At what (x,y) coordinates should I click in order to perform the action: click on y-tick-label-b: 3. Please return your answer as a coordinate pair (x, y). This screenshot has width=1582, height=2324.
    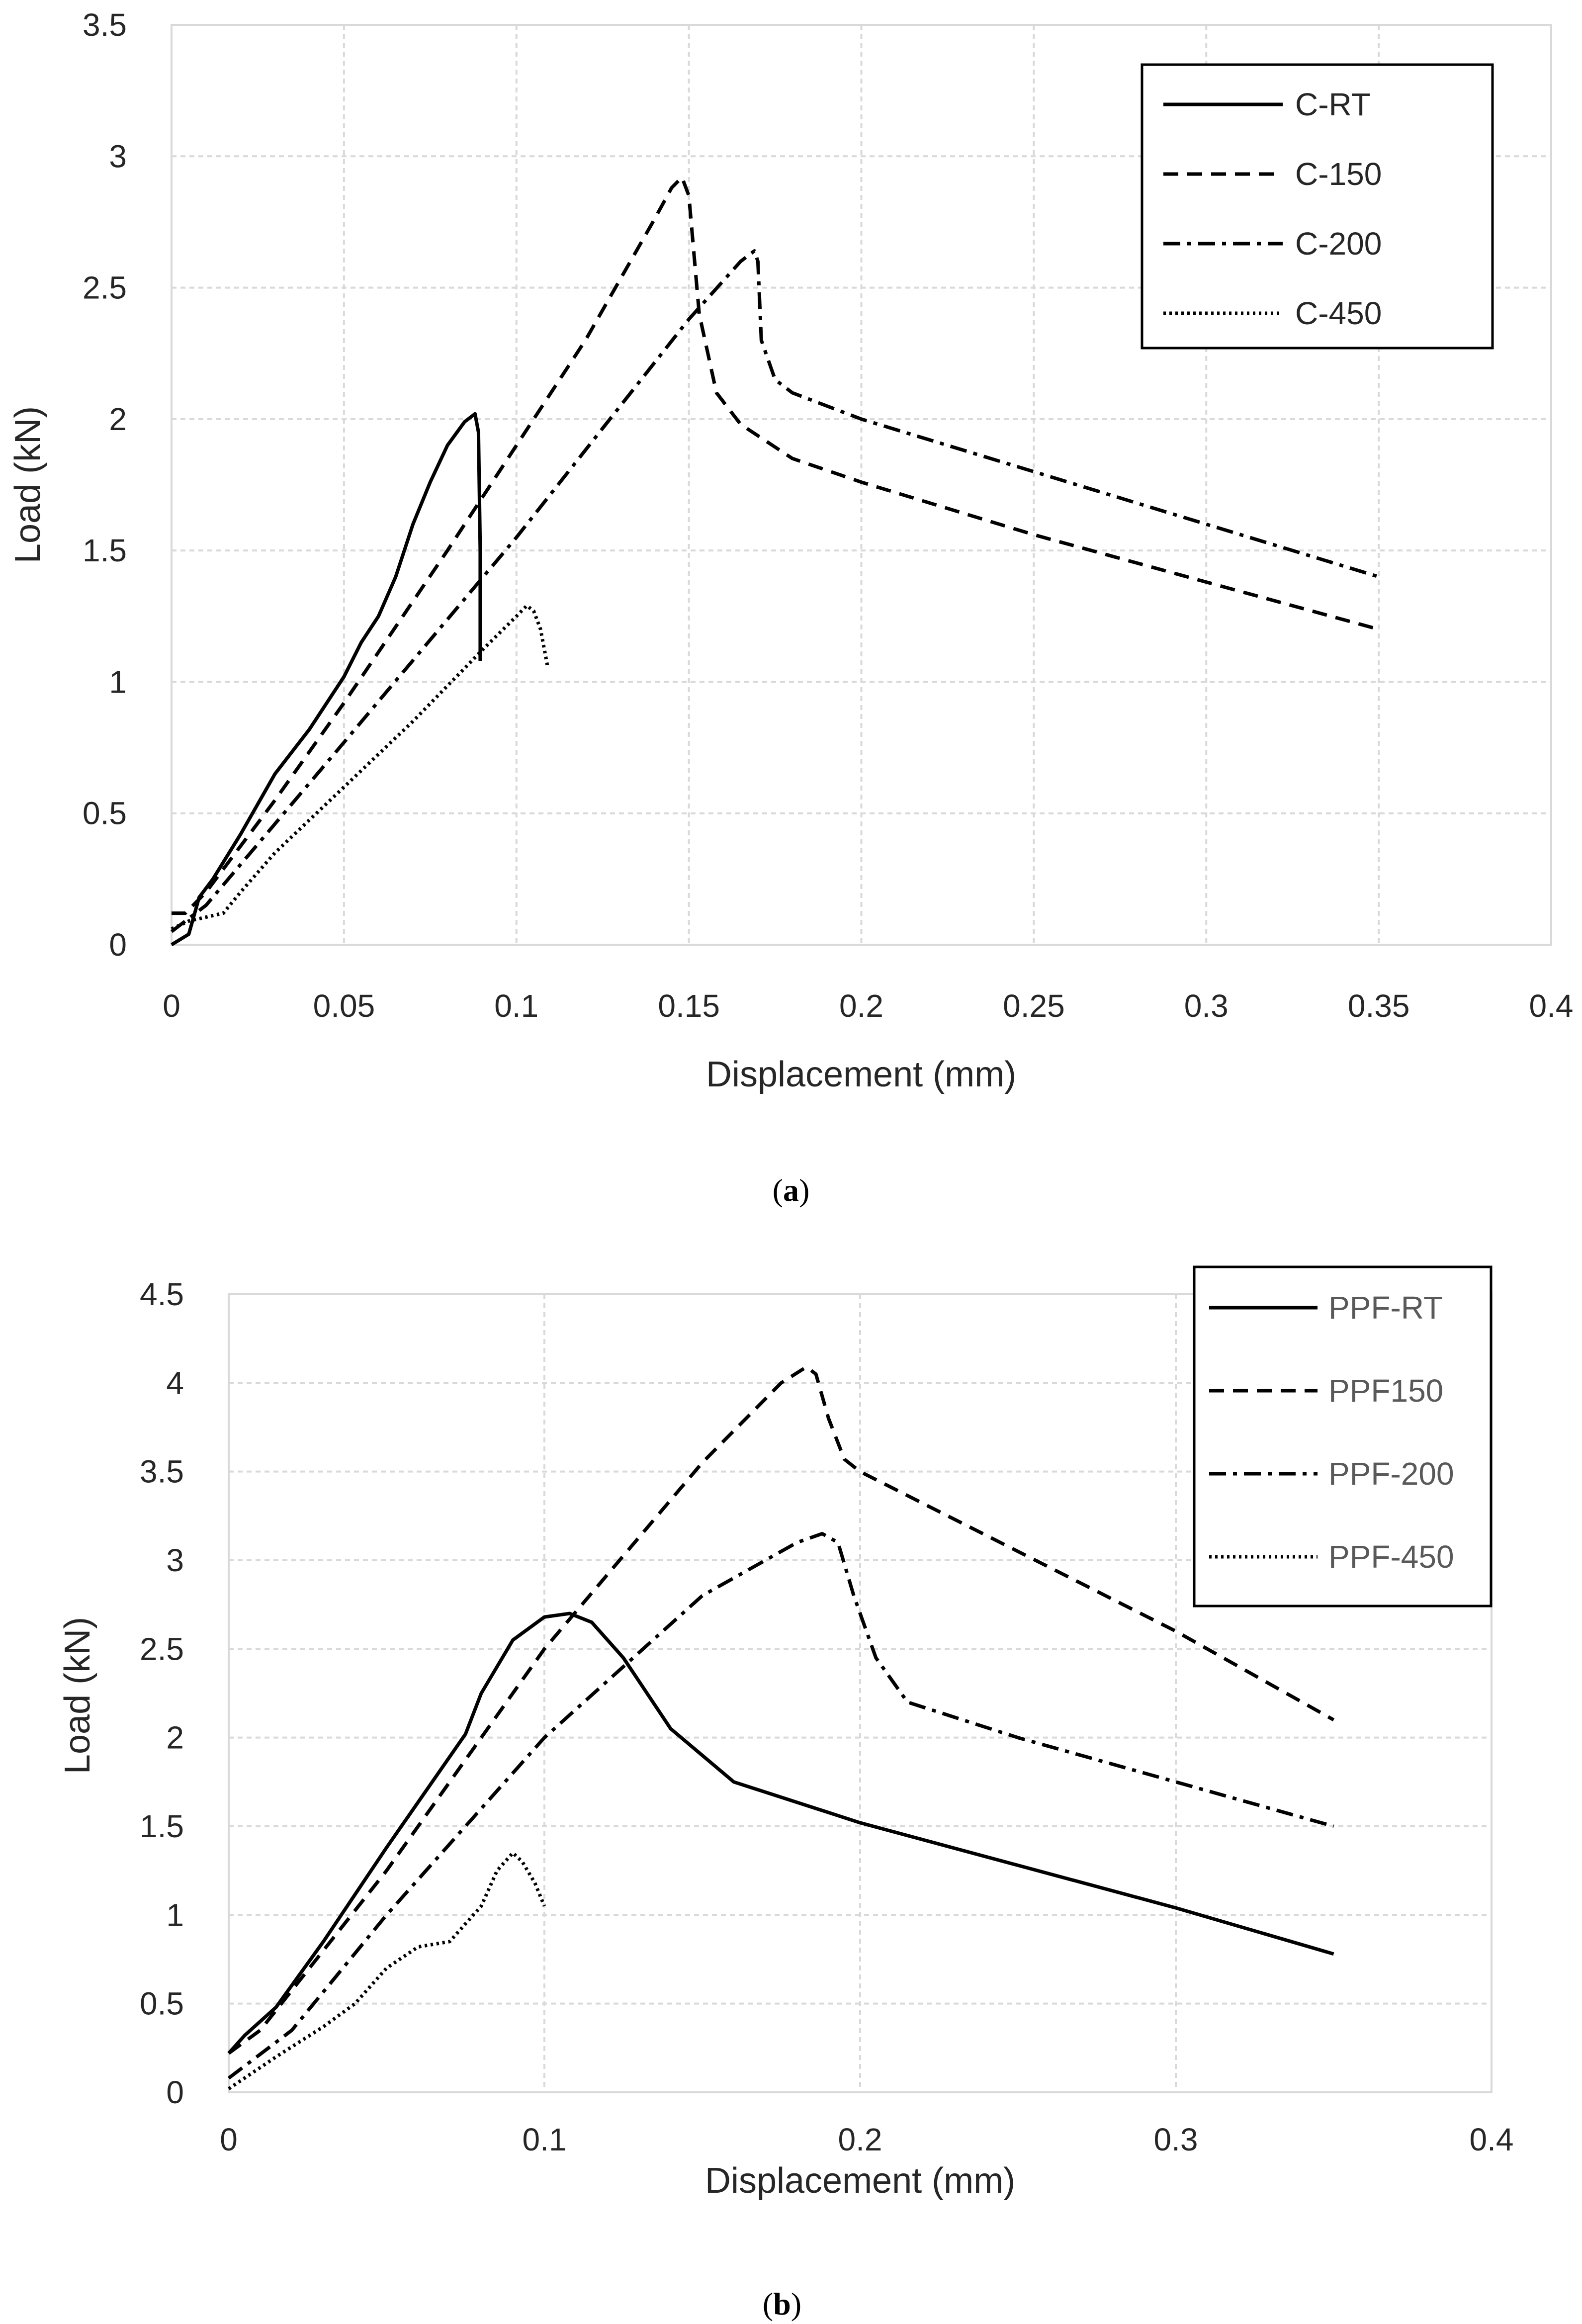
    Looking at the image, I should click on (175, 1560).